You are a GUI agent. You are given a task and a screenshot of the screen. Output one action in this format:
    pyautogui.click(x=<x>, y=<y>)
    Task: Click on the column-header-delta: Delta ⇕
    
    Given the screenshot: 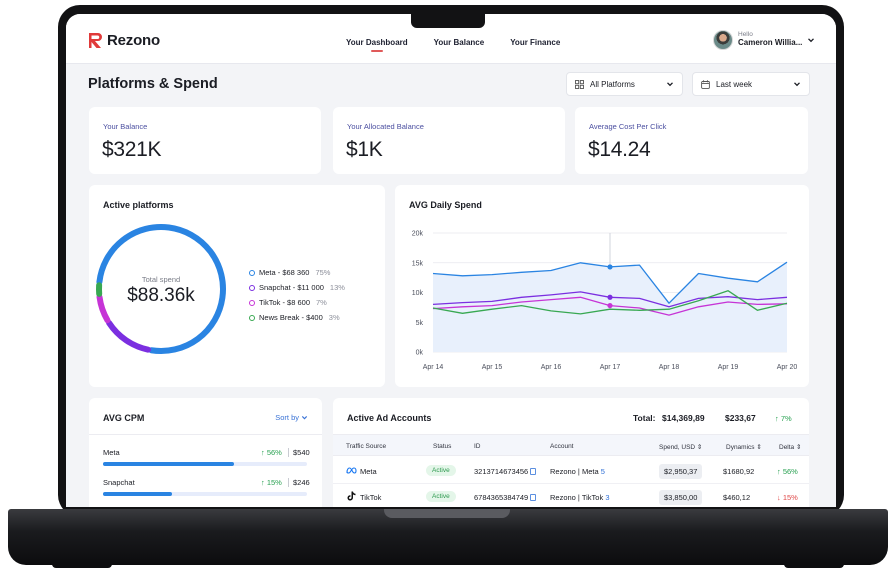 What is the action you would take?
    pyautogui.click(x=790, y=447)
    